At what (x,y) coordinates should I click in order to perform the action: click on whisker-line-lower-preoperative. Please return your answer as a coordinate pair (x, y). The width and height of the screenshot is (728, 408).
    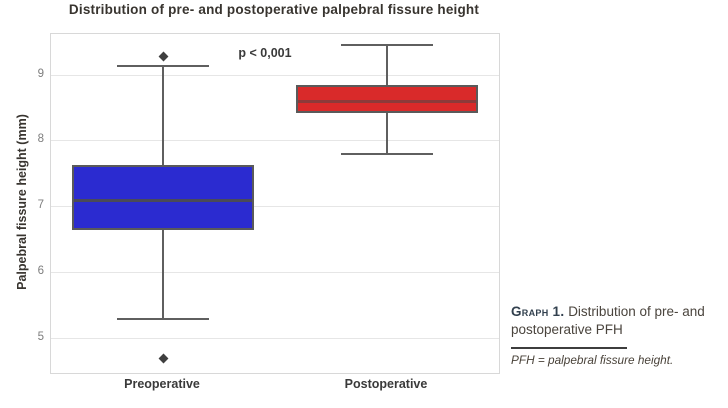
    Looking at the image, I should click on (163, 275).